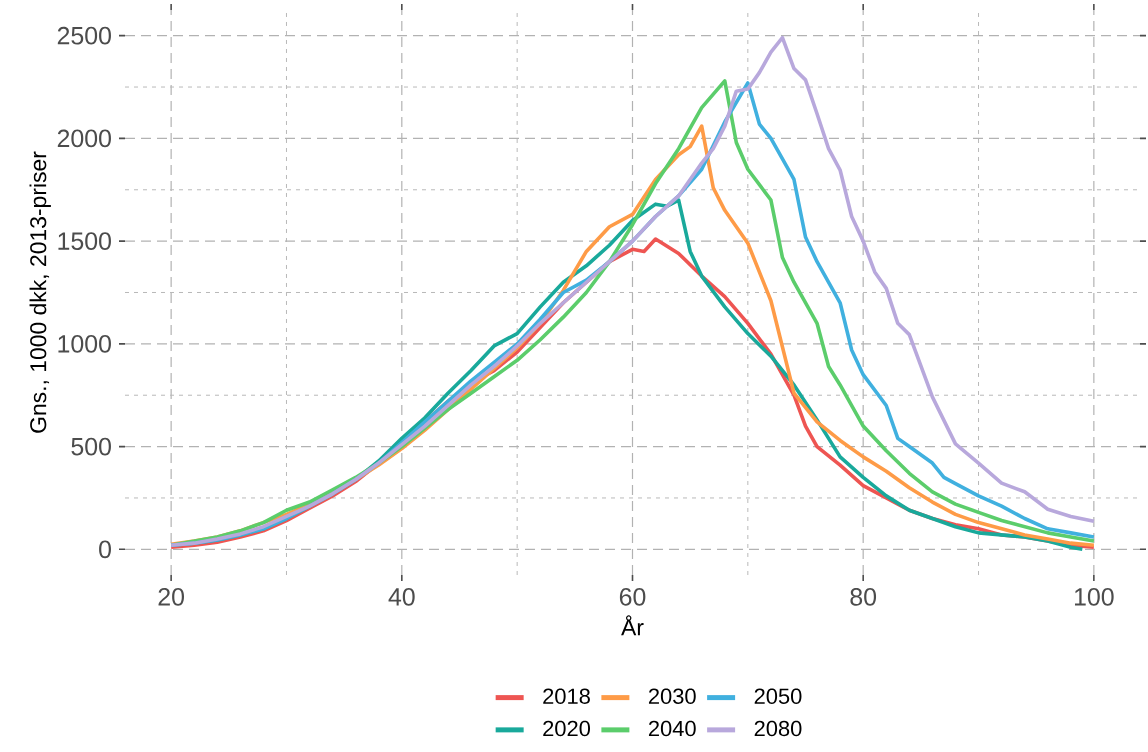 This screenshot has height=752, width=1148. What do you see at coordinates (566, 696) in the screenshot?
I see `legend-label: 2018` at bounding box center [566, 696].